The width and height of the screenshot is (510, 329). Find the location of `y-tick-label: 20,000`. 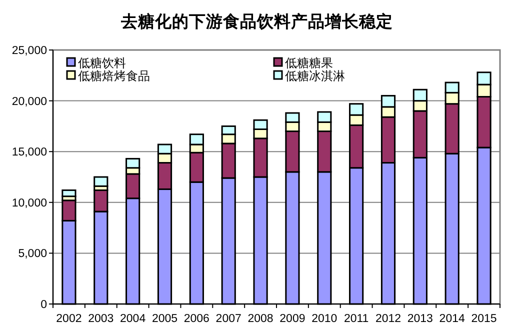

y-tick-label: 20,000 is located at coordinates (29, 102).